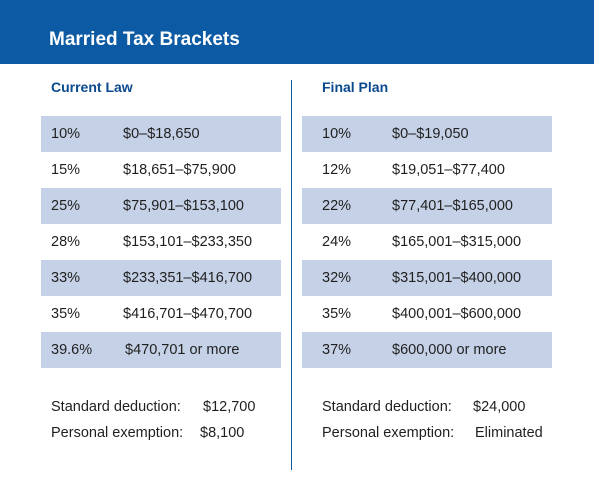 This screenshot has height=495, width=594. What do you see at coordinates (182, 350) in the screenshot?
I see `bracket-range: $470,701 or more` at bounding box center [182, 350].